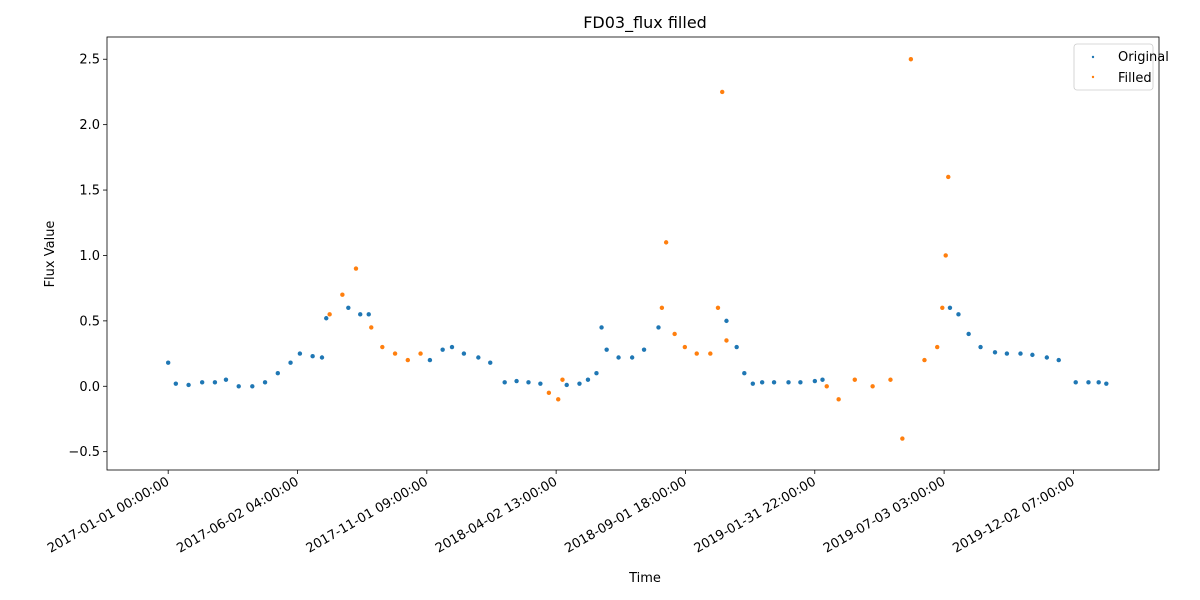  What do you see at coordinates (89, 60) in the screenshot?
I see `y-tick-label: 2.5` at bounding box center [89, 60].